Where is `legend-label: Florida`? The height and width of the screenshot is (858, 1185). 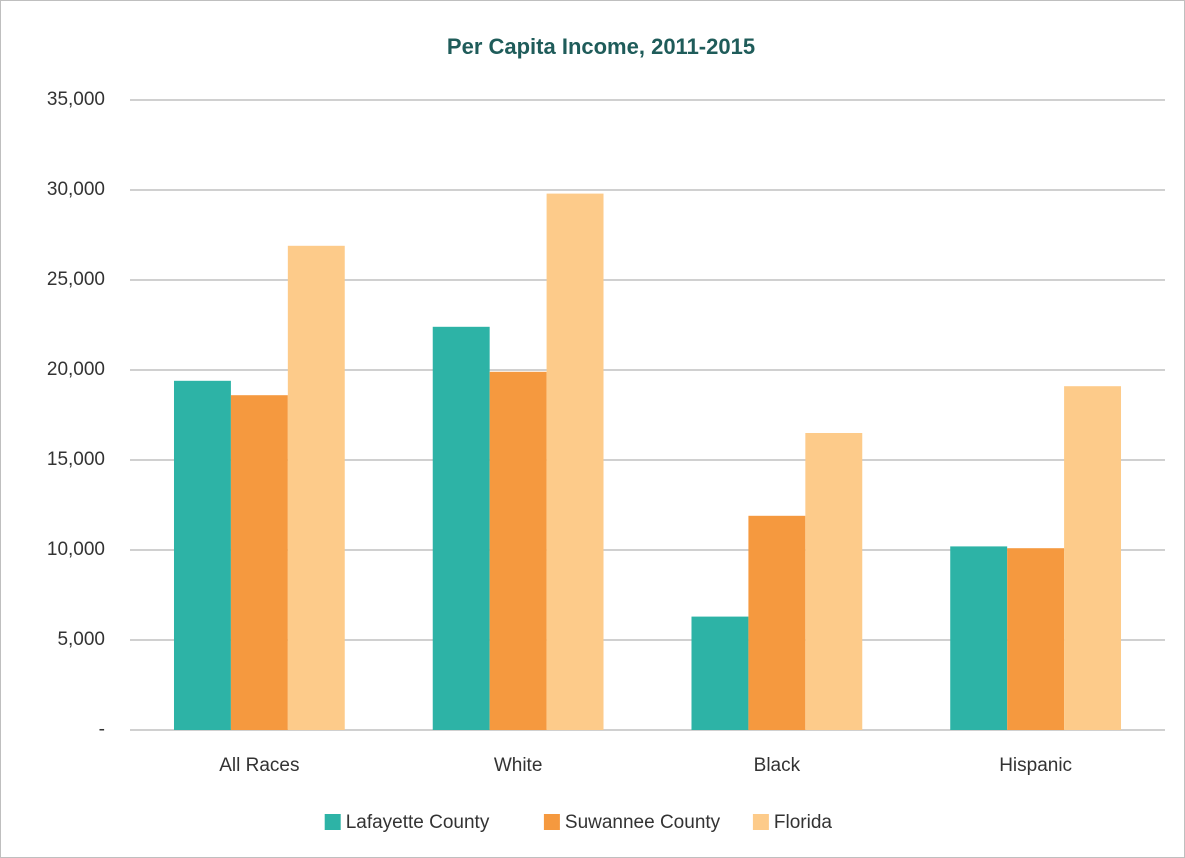 legend-label: Florida is located at coordinates (803, 822).